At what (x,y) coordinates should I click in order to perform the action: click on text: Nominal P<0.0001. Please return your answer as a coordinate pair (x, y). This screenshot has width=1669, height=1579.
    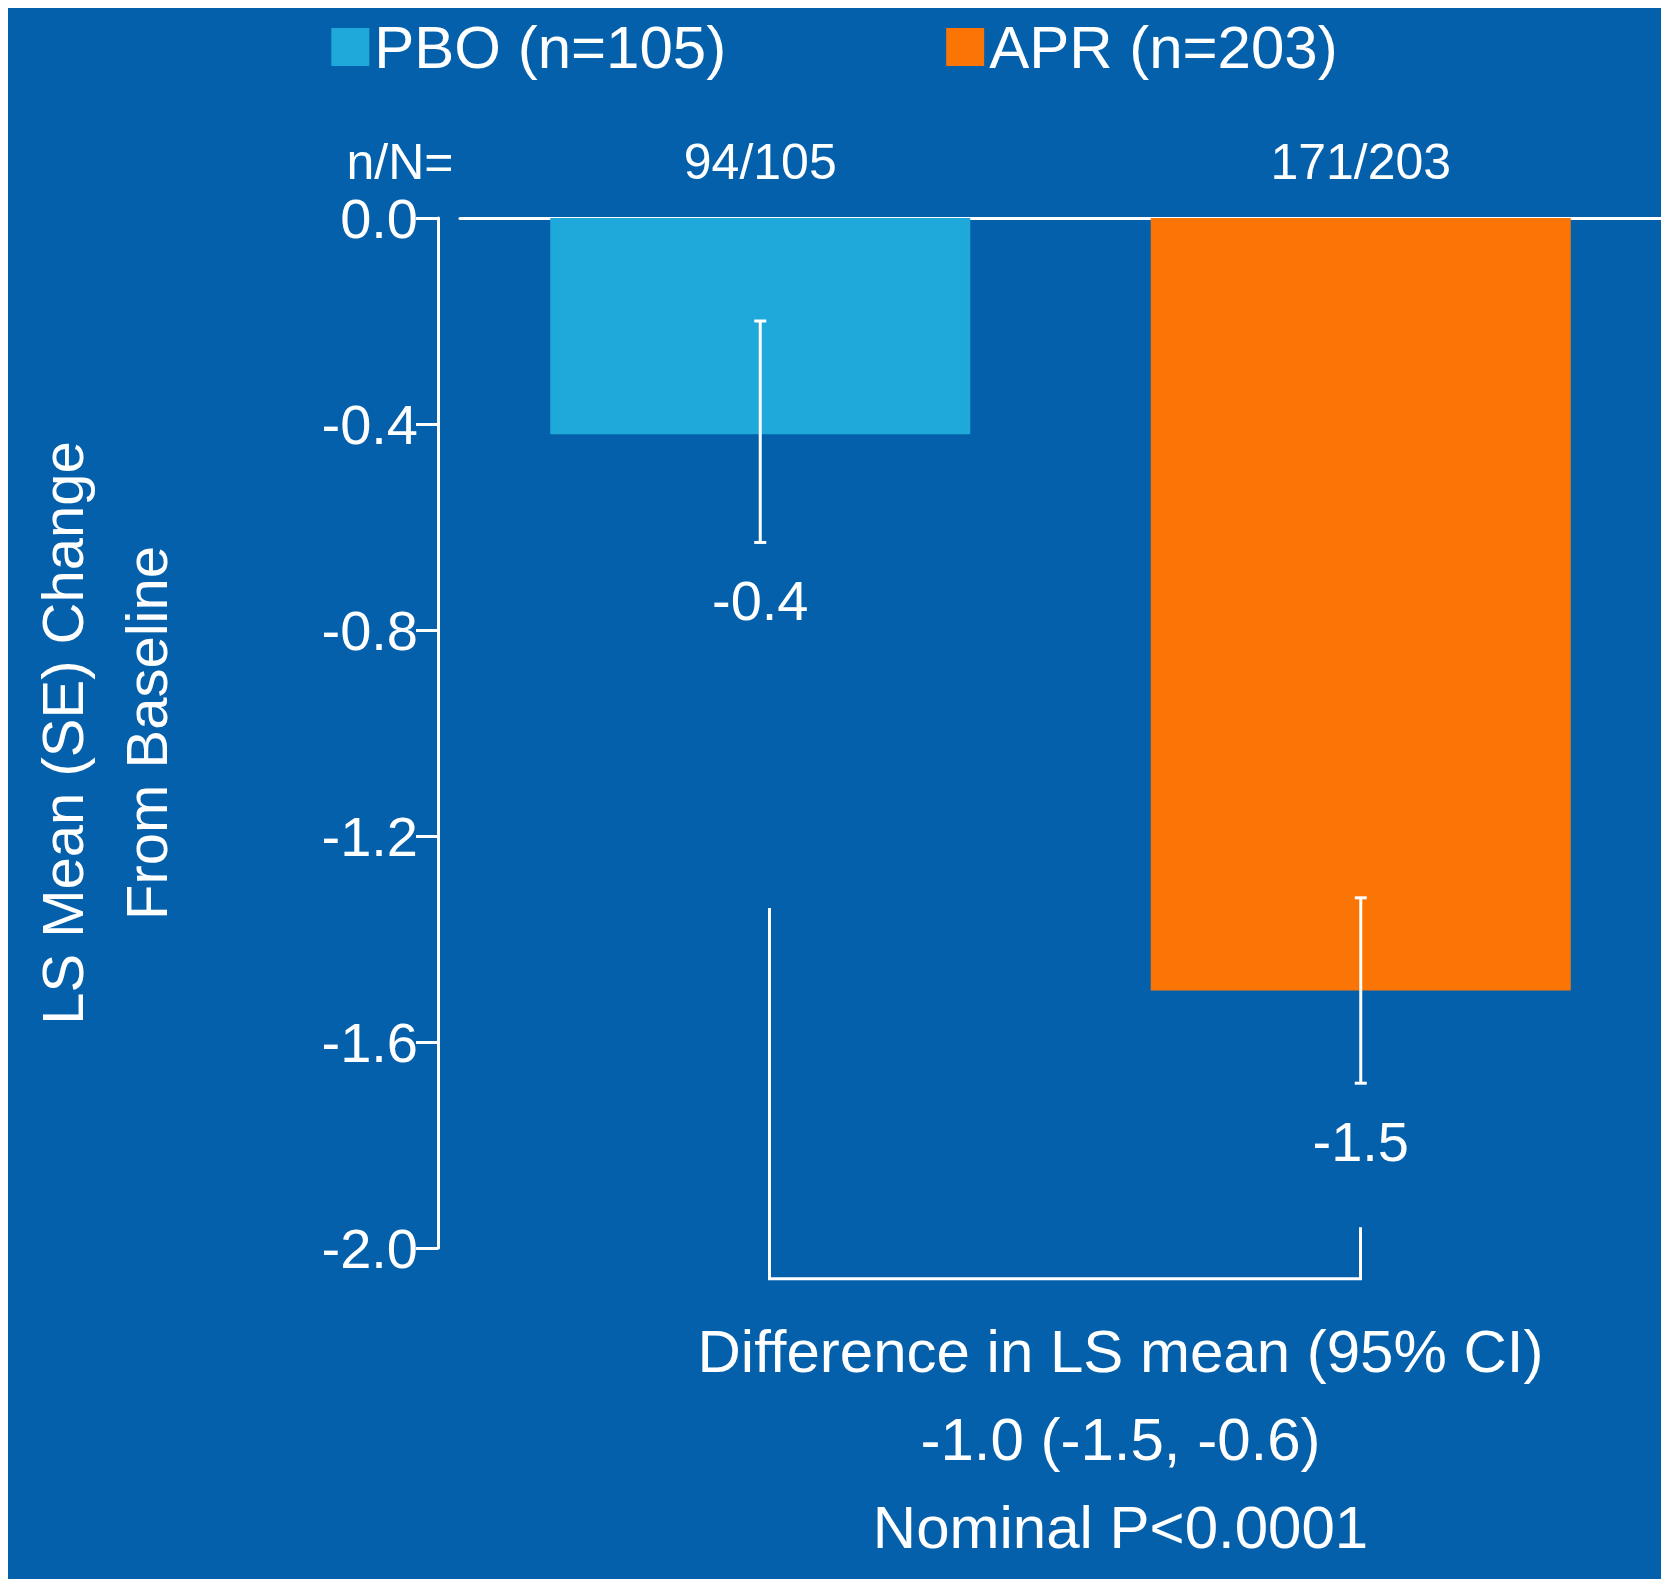
    Looking at the image, I should click on (1120, 1527).